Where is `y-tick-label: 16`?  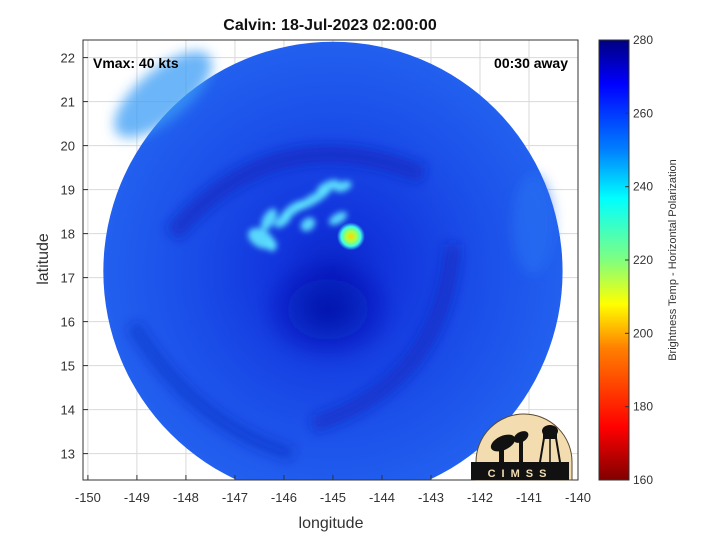 y-tick-label: 16 is located at coordinates (68, 322).